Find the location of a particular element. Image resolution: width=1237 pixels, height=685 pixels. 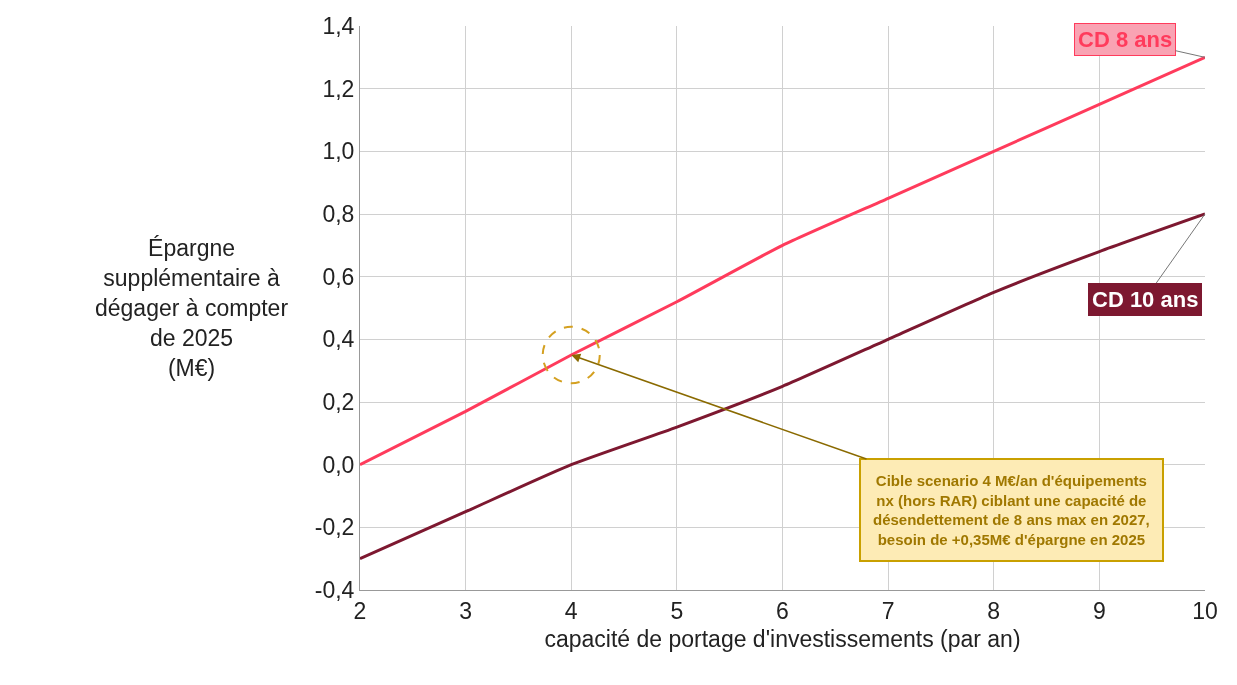

y-tick-label: 1,0 is located at coordinates (338, 151).